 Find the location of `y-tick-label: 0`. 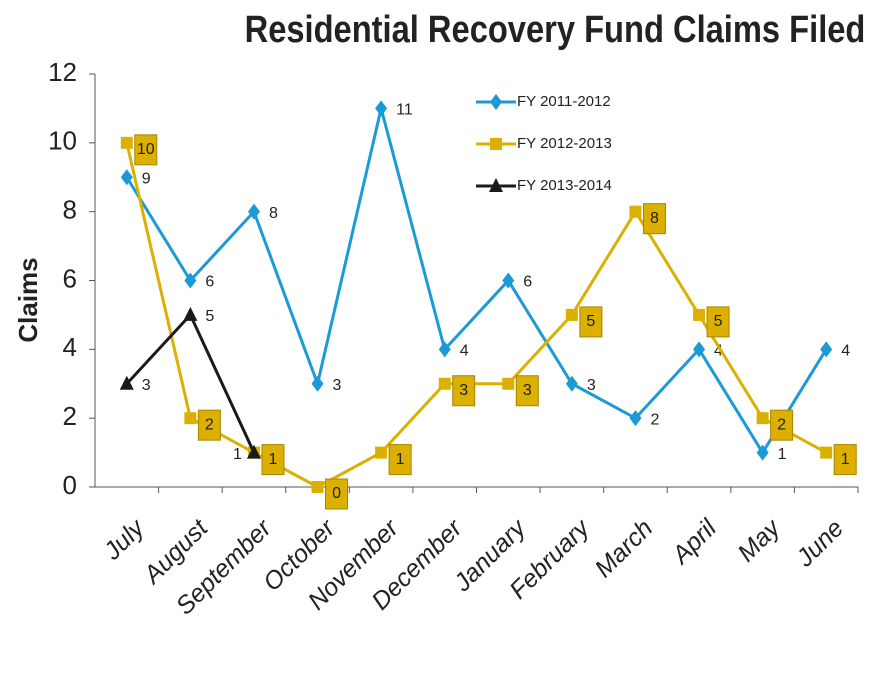

y-tick-label: 0 is located at coordinates (70, 485).